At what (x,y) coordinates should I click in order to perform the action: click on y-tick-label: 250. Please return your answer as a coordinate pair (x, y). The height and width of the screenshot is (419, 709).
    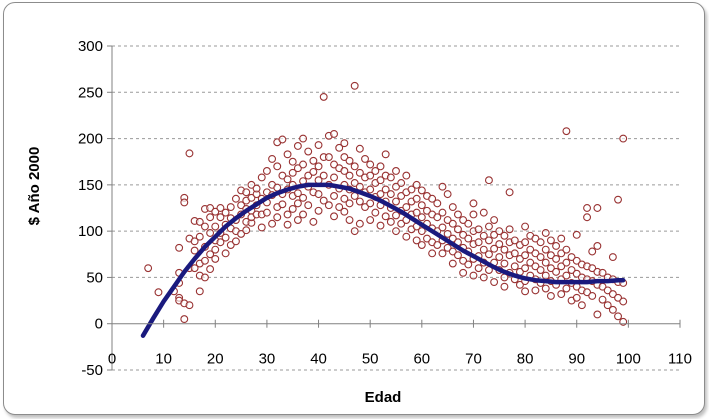
    Looking at the image, I should click on (90, 92).